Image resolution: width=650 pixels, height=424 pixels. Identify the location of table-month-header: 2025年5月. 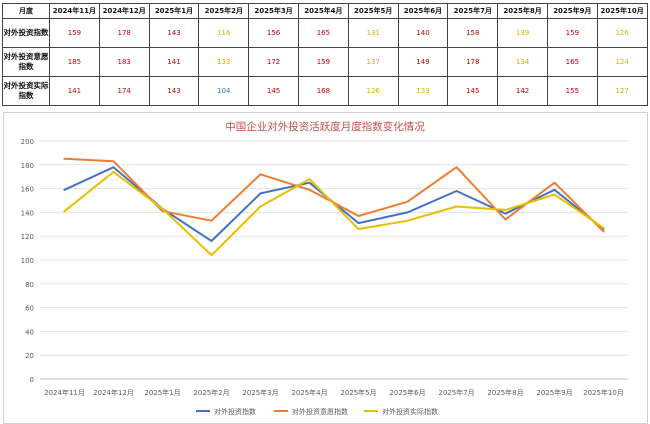
(373, 11).